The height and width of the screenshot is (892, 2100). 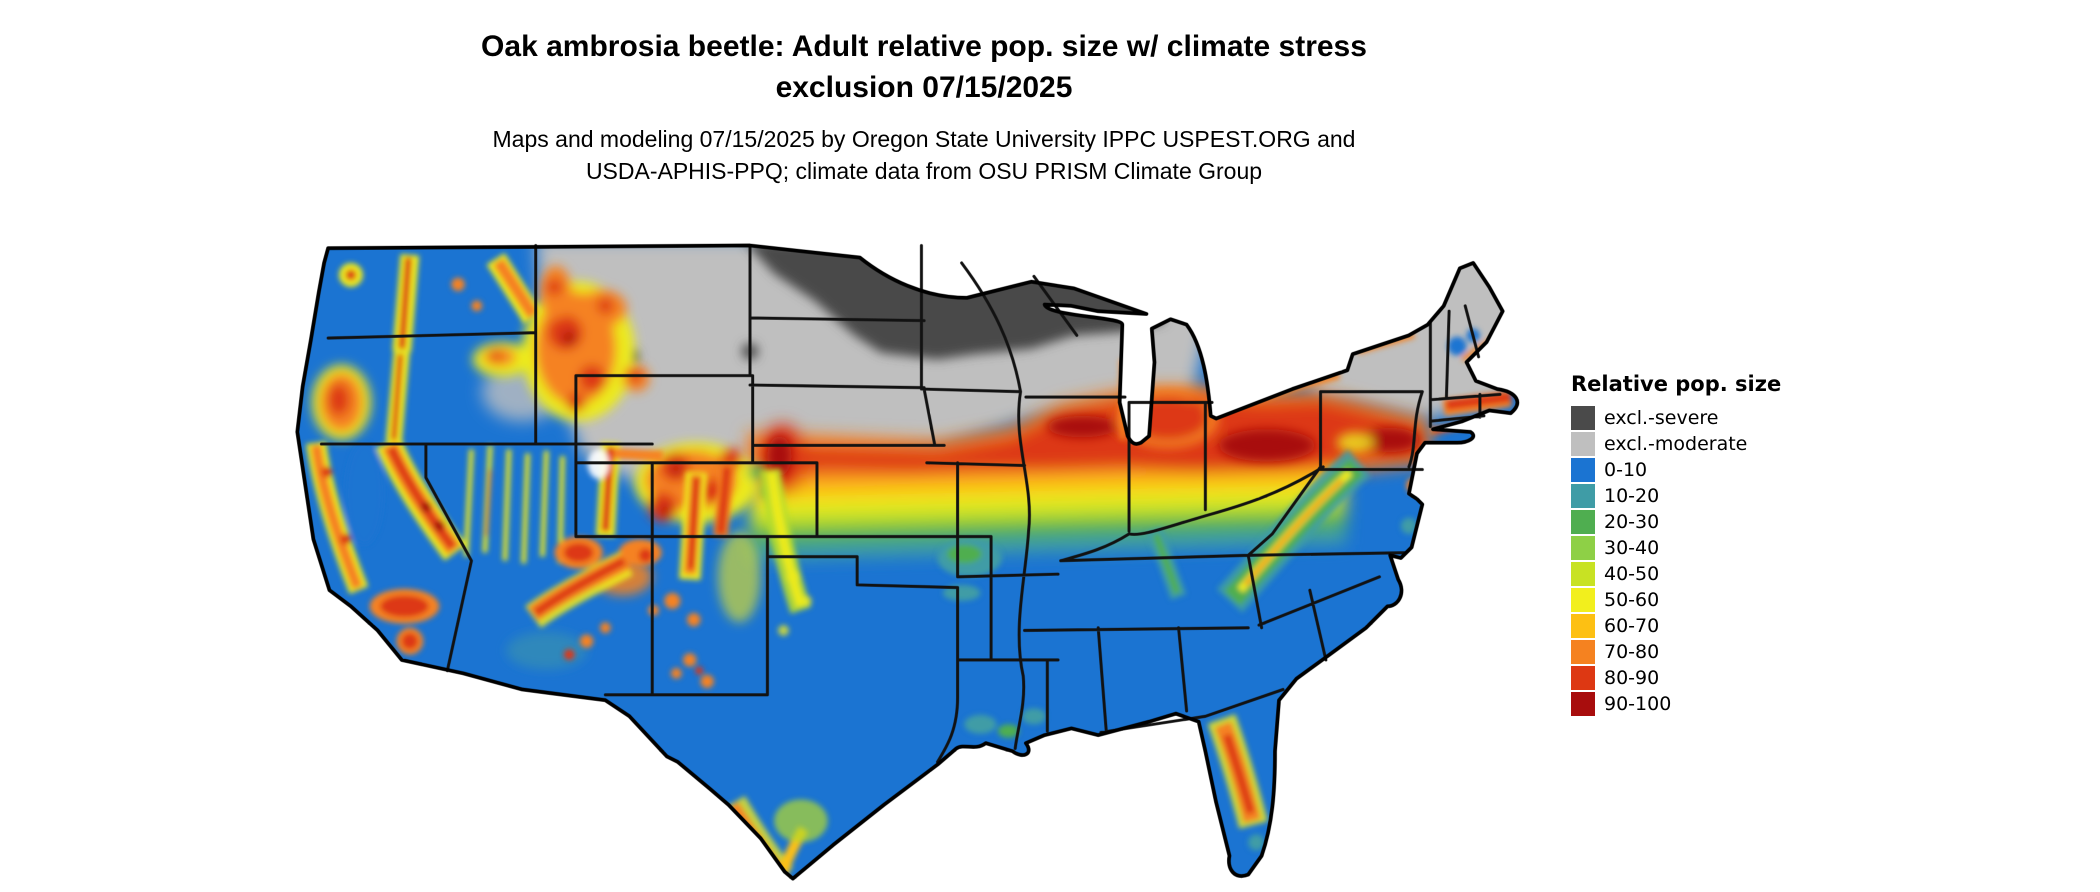 What do you see at coordinates (1676, 470) in the screenshot?
I see `legend-item: 0-10` at bounding box center [1676, 470].